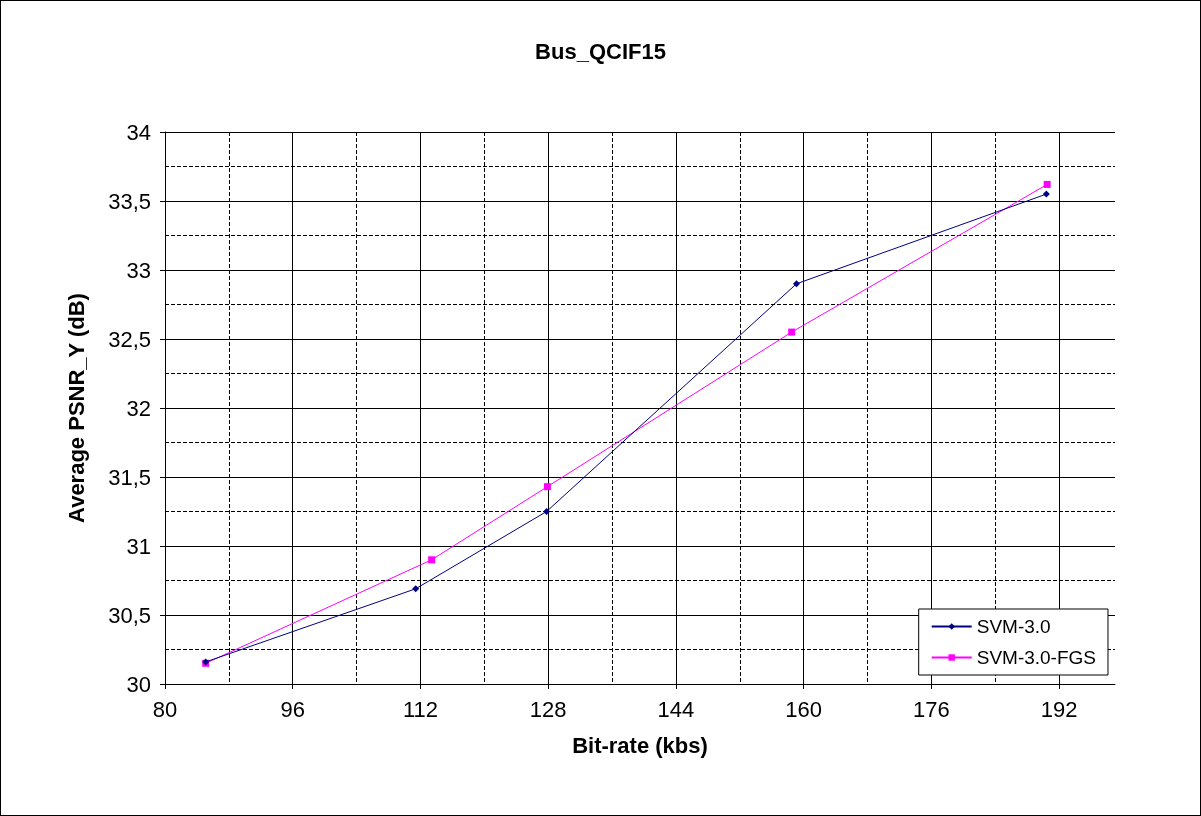  What do you see at coordinates (292, 709) in the screenshot?
I see `x-tick-label: 96` at bounding box center [292, 709].